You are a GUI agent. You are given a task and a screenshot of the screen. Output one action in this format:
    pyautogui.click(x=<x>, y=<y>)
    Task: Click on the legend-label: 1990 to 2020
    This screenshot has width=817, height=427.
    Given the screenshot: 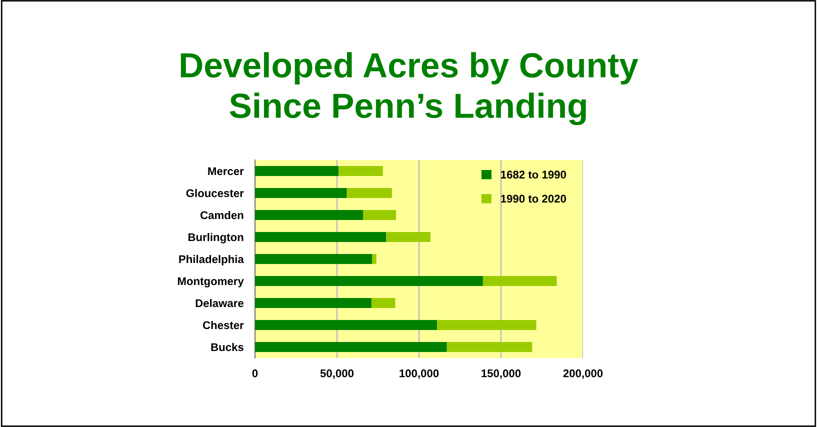 What is the action you would take?
    pyautogui.click(x=533, y=198)
    